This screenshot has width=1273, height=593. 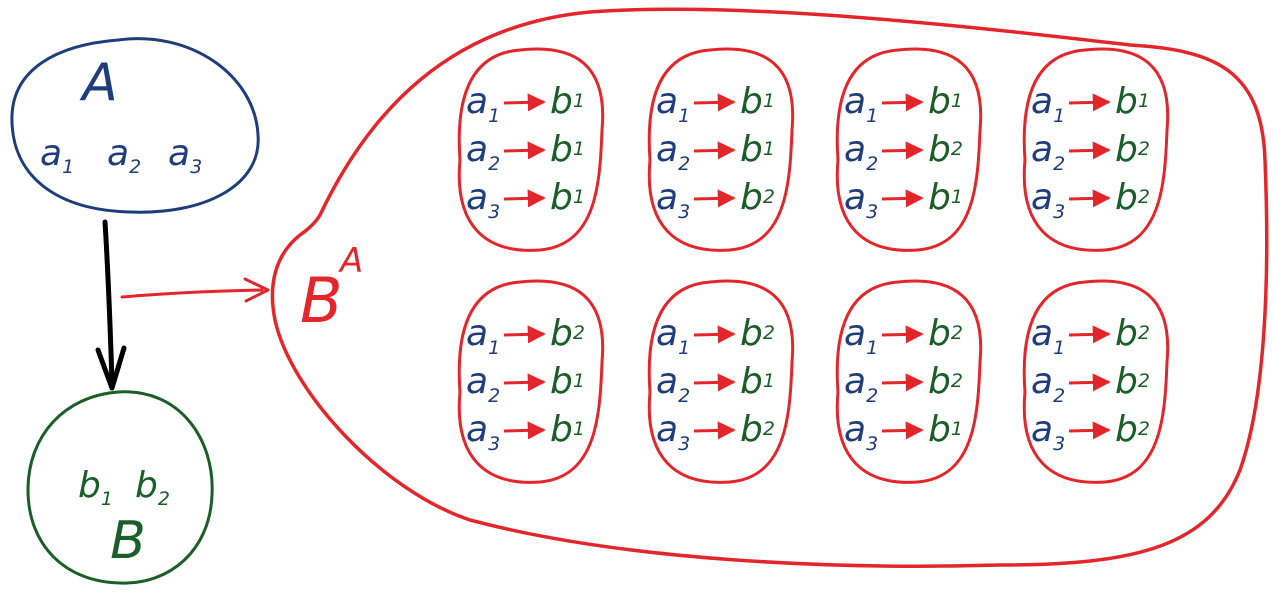 I want to click on set-a-element-2: a2, so click(x=124, y=155).